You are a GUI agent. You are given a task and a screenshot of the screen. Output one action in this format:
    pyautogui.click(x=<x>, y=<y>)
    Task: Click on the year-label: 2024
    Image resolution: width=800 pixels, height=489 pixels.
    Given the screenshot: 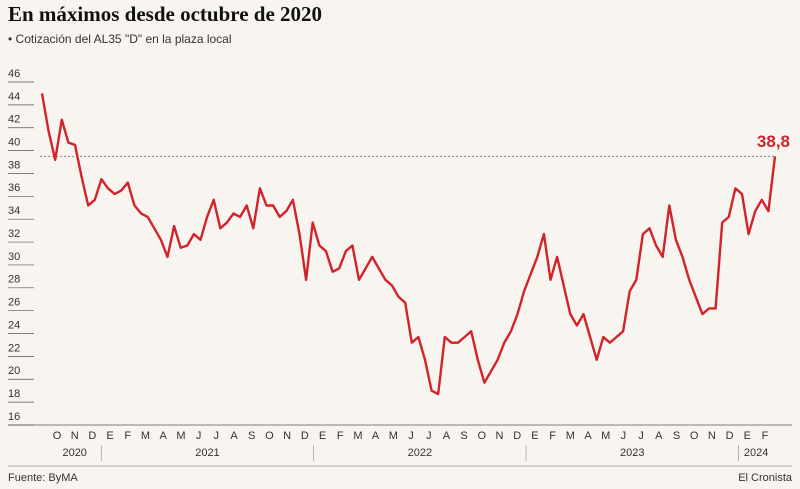 What is the action you would take?
    pyautogui.click(x=756, y=453)
    